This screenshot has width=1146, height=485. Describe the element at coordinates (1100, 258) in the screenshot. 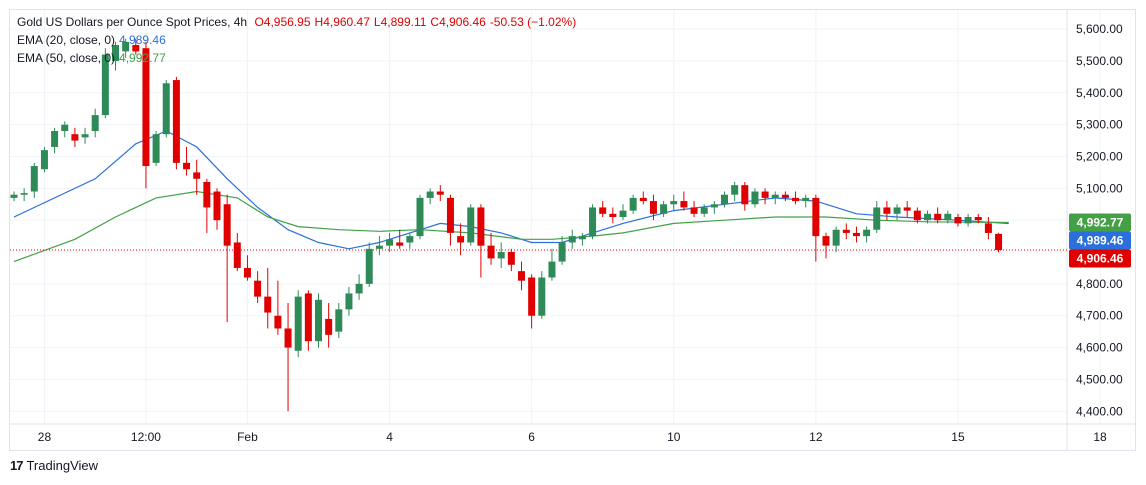

I see `price-tag-label: 4,906.46` at that location.